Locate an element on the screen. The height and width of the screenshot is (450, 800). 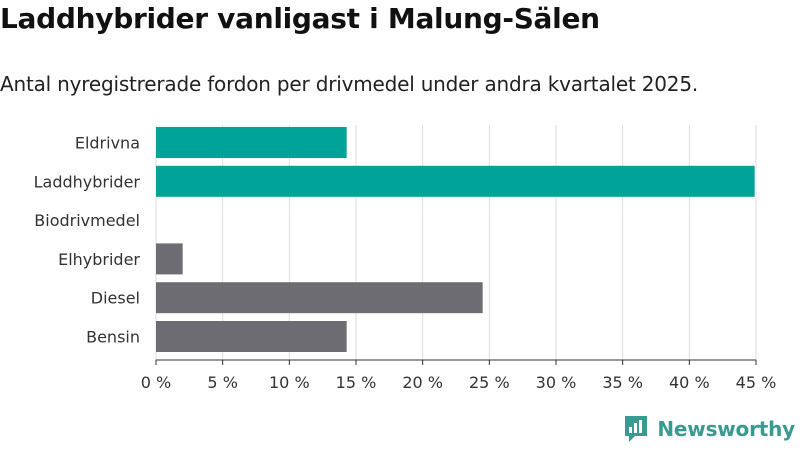
category-label: Elhybrider is located at coordinates (99, 259).